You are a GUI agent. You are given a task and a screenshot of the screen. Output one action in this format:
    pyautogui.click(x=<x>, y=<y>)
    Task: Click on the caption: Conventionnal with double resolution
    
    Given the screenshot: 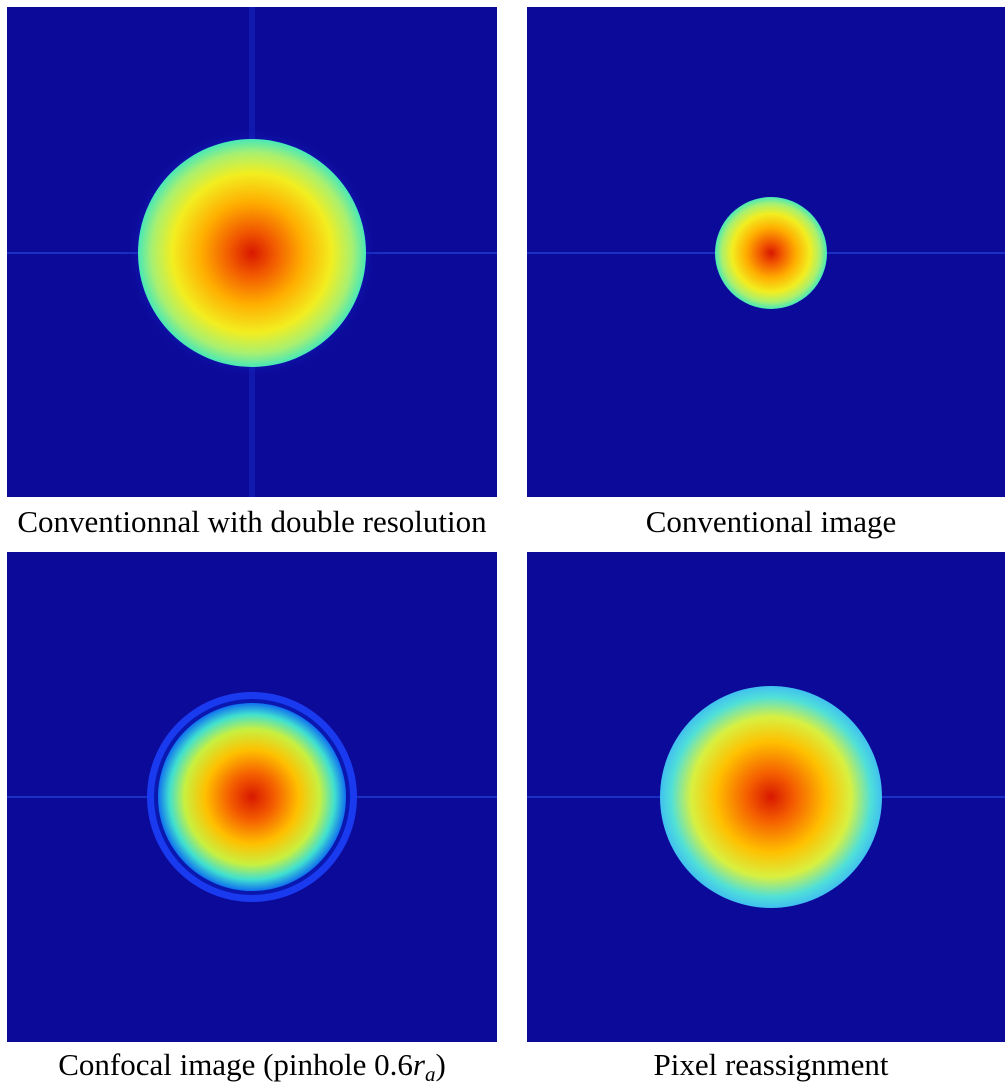 What is the action you would take?
    pyautogui.click(x=252, y=521)
    